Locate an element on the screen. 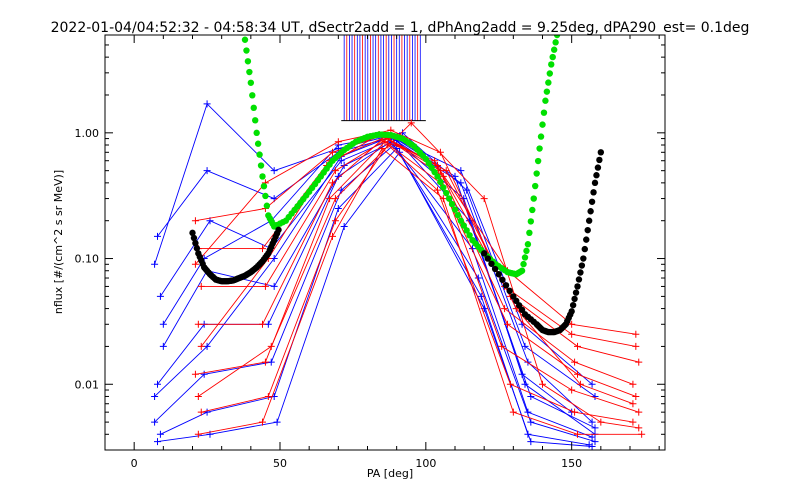 The image size is (800, 500). x-tick-label: 100 is located at coordinates (425, 463).